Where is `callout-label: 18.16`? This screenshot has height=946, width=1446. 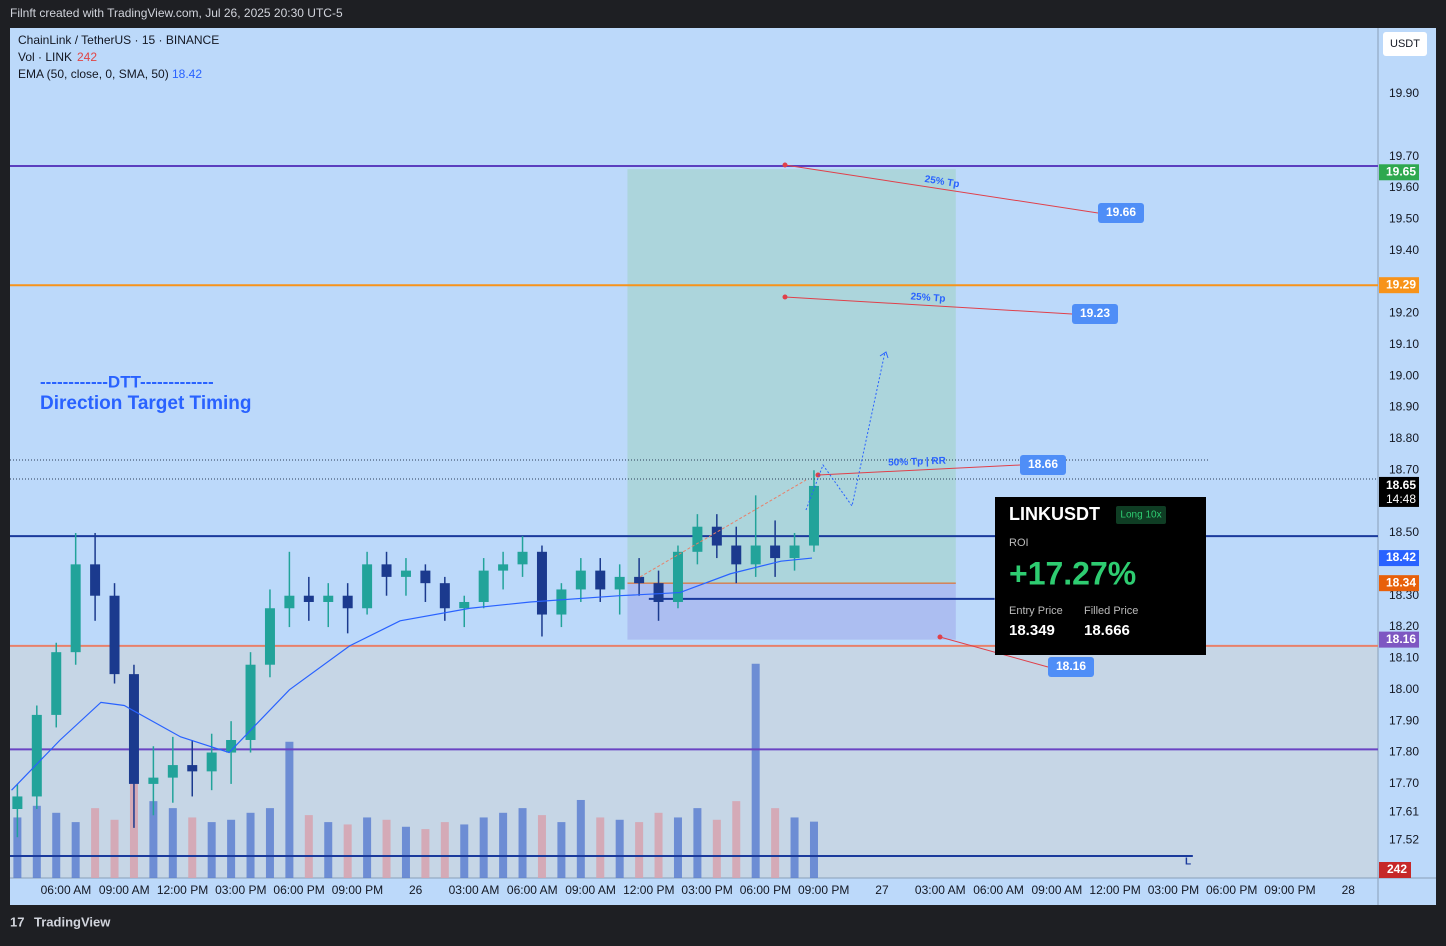
callout-label: 18.16 is located at coordinates (1071, 666).